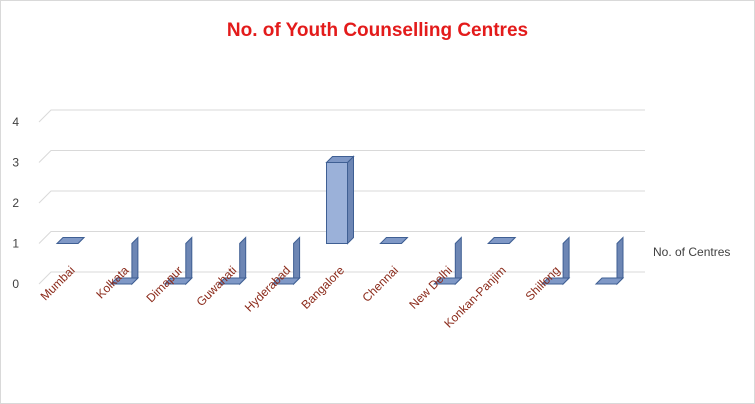 Image resolution: width=755 pixels, height=404 pixels. Describe the element at coordinates (15, 244) in the screenshot. I see `y-tick-label: 1` at that location.